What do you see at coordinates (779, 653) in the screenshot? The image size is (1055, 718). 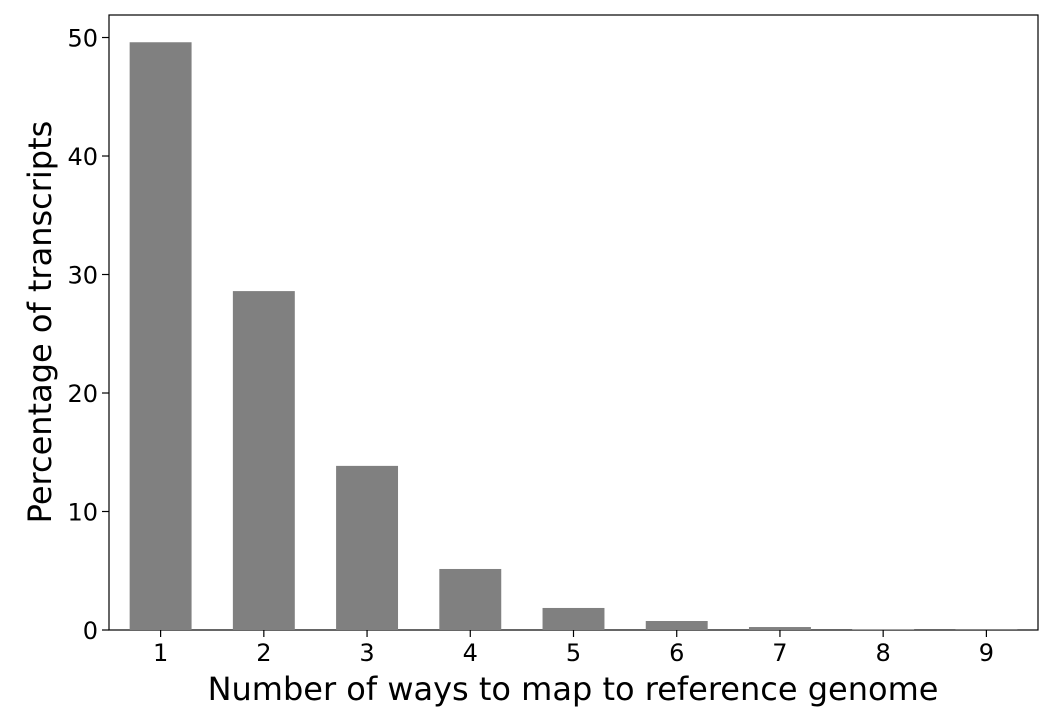 I see `x-tick-label: 7` at bounding box center [779, 653].